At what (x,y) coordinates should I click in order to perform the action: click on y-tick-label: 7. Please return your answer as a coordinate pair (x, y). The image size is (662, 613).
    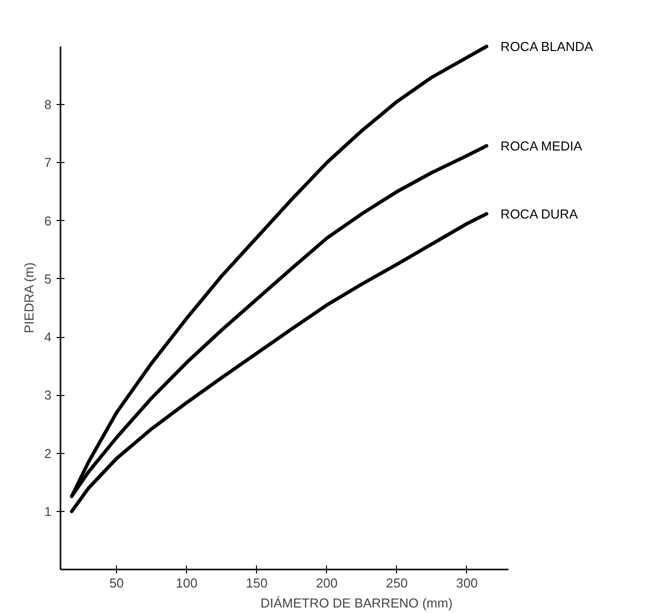
    Looking at the image, I should click on (48, 162).